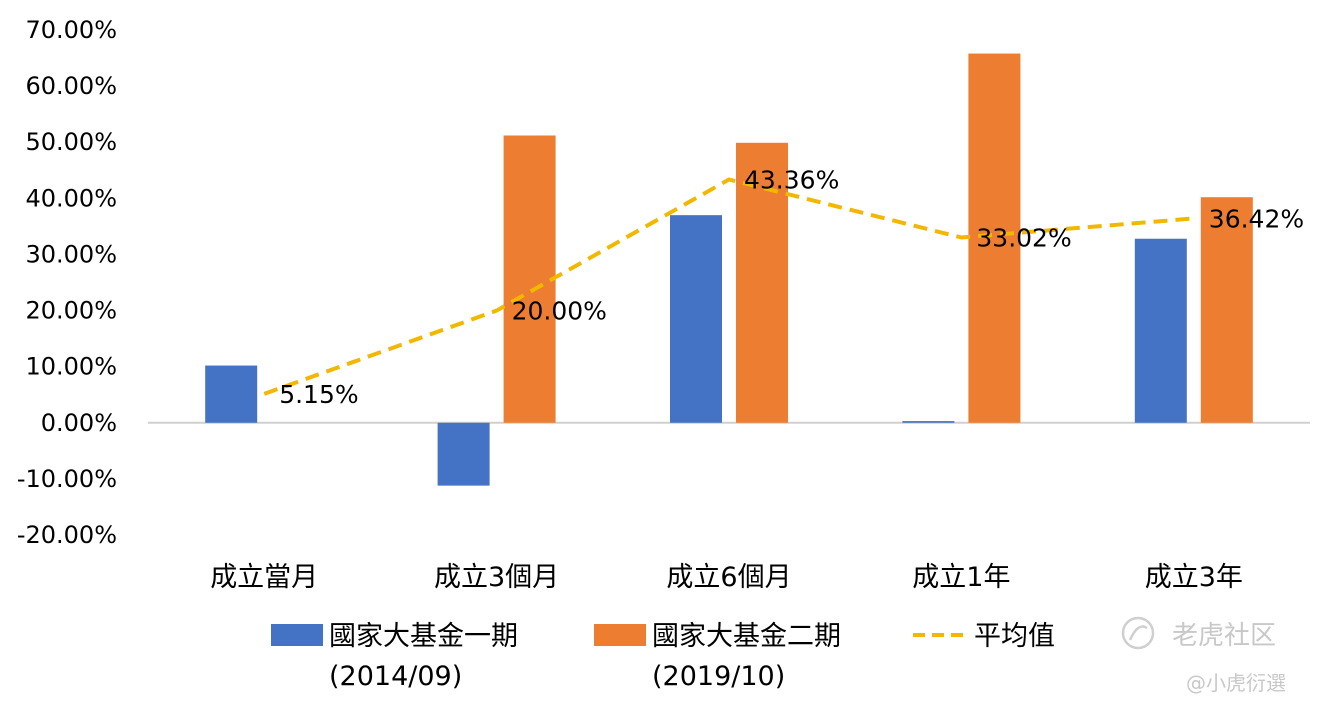 The height and width of the screenshot is (712, 1332). Describe the element at coordinates (71, 198) in the screenshot. I see `y-tick-label: 40.00%` at that location.